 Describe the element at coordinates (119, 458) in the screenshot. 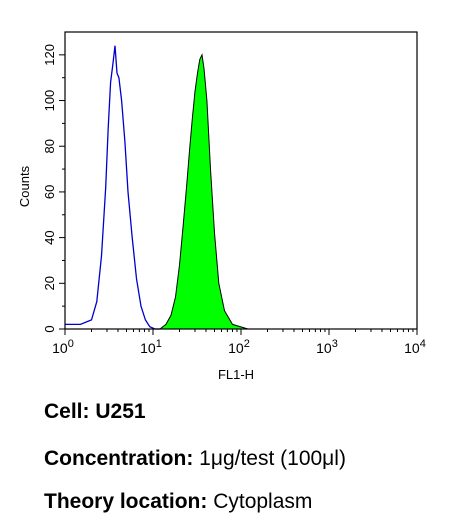

I see `concentration-label: Concentration:` at that location.